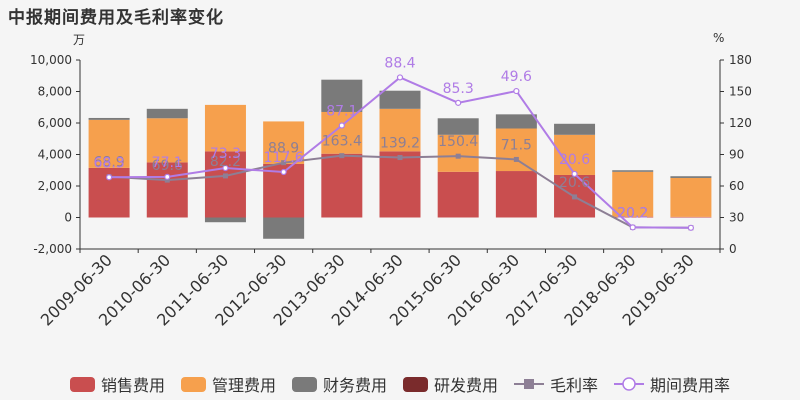  Describe the element at coordinates (225, 162) in the screenshot. I see `point-label-gross_margin: 82.2` at that location.